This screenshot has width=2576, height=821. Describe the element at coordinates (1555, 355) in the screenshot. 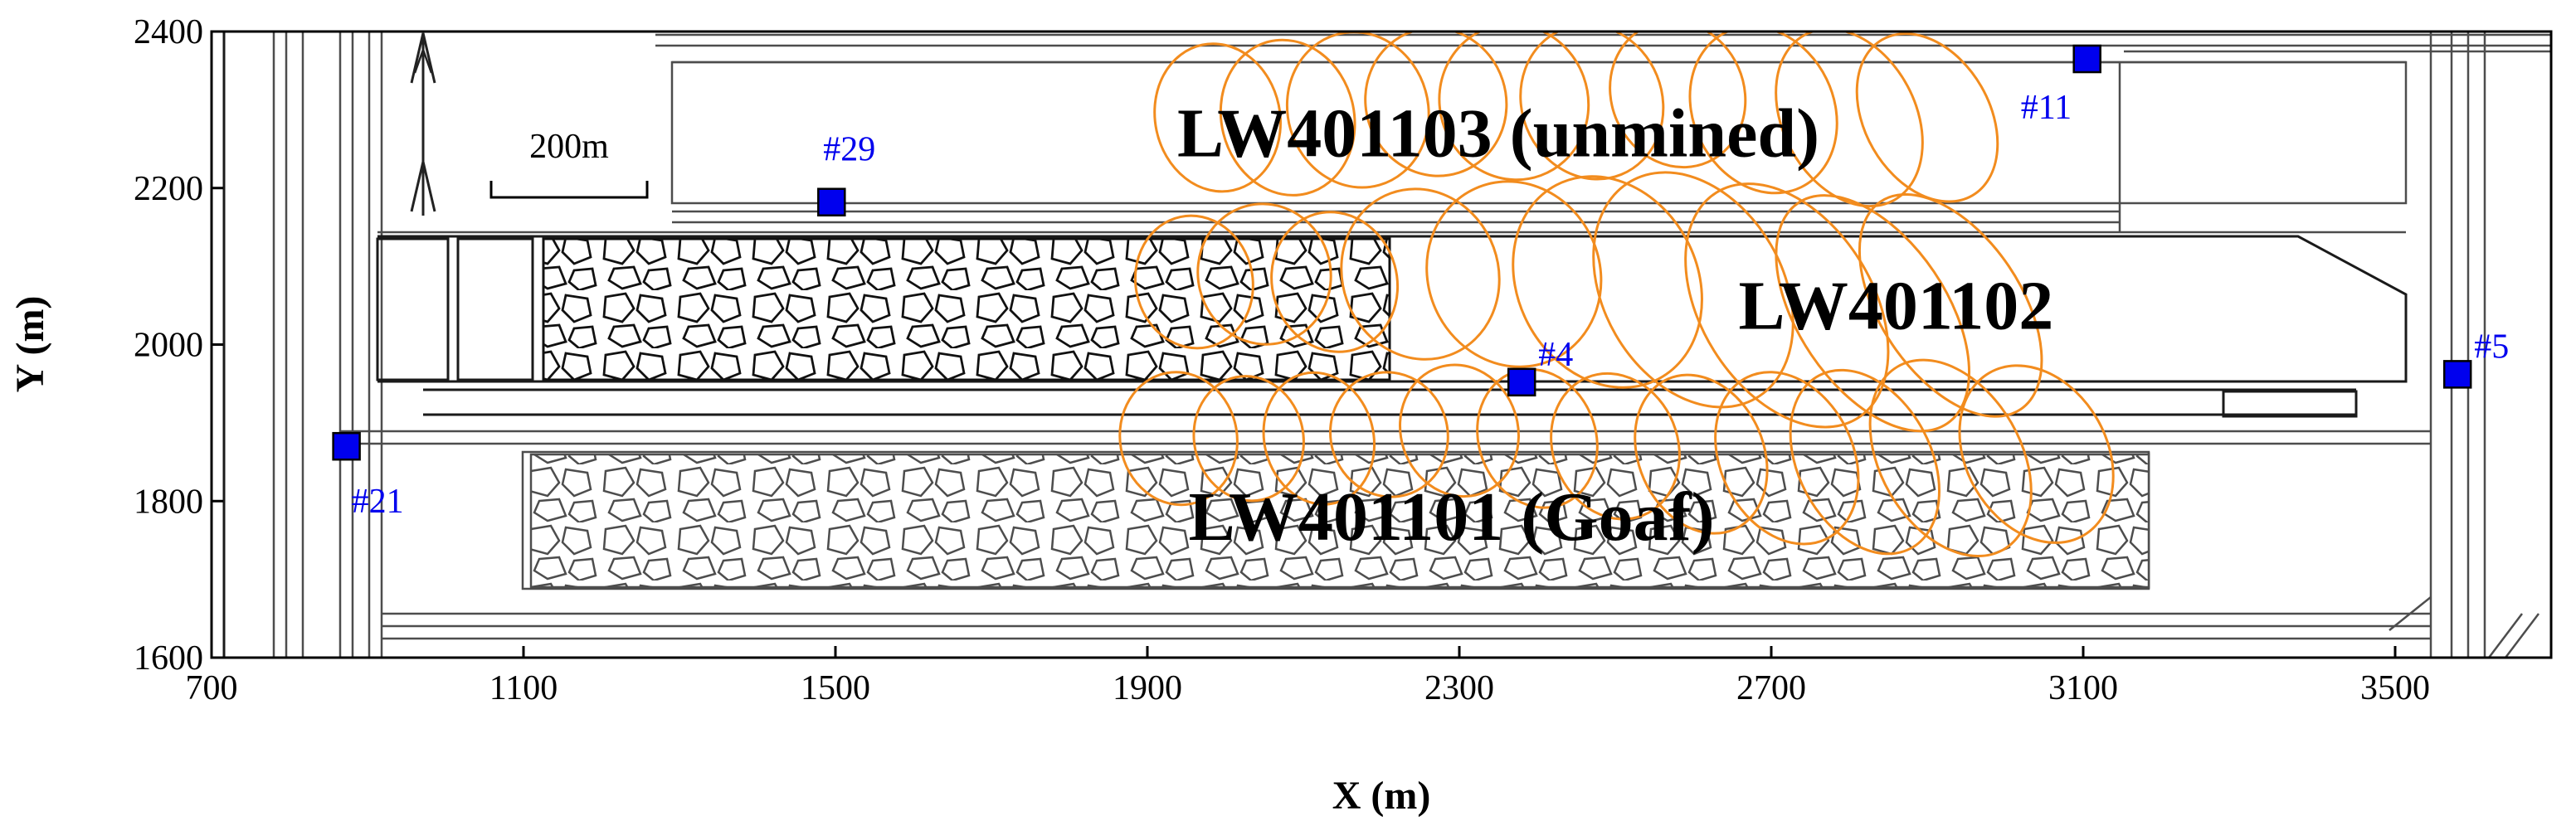

I see `station-label: #4` at that location.